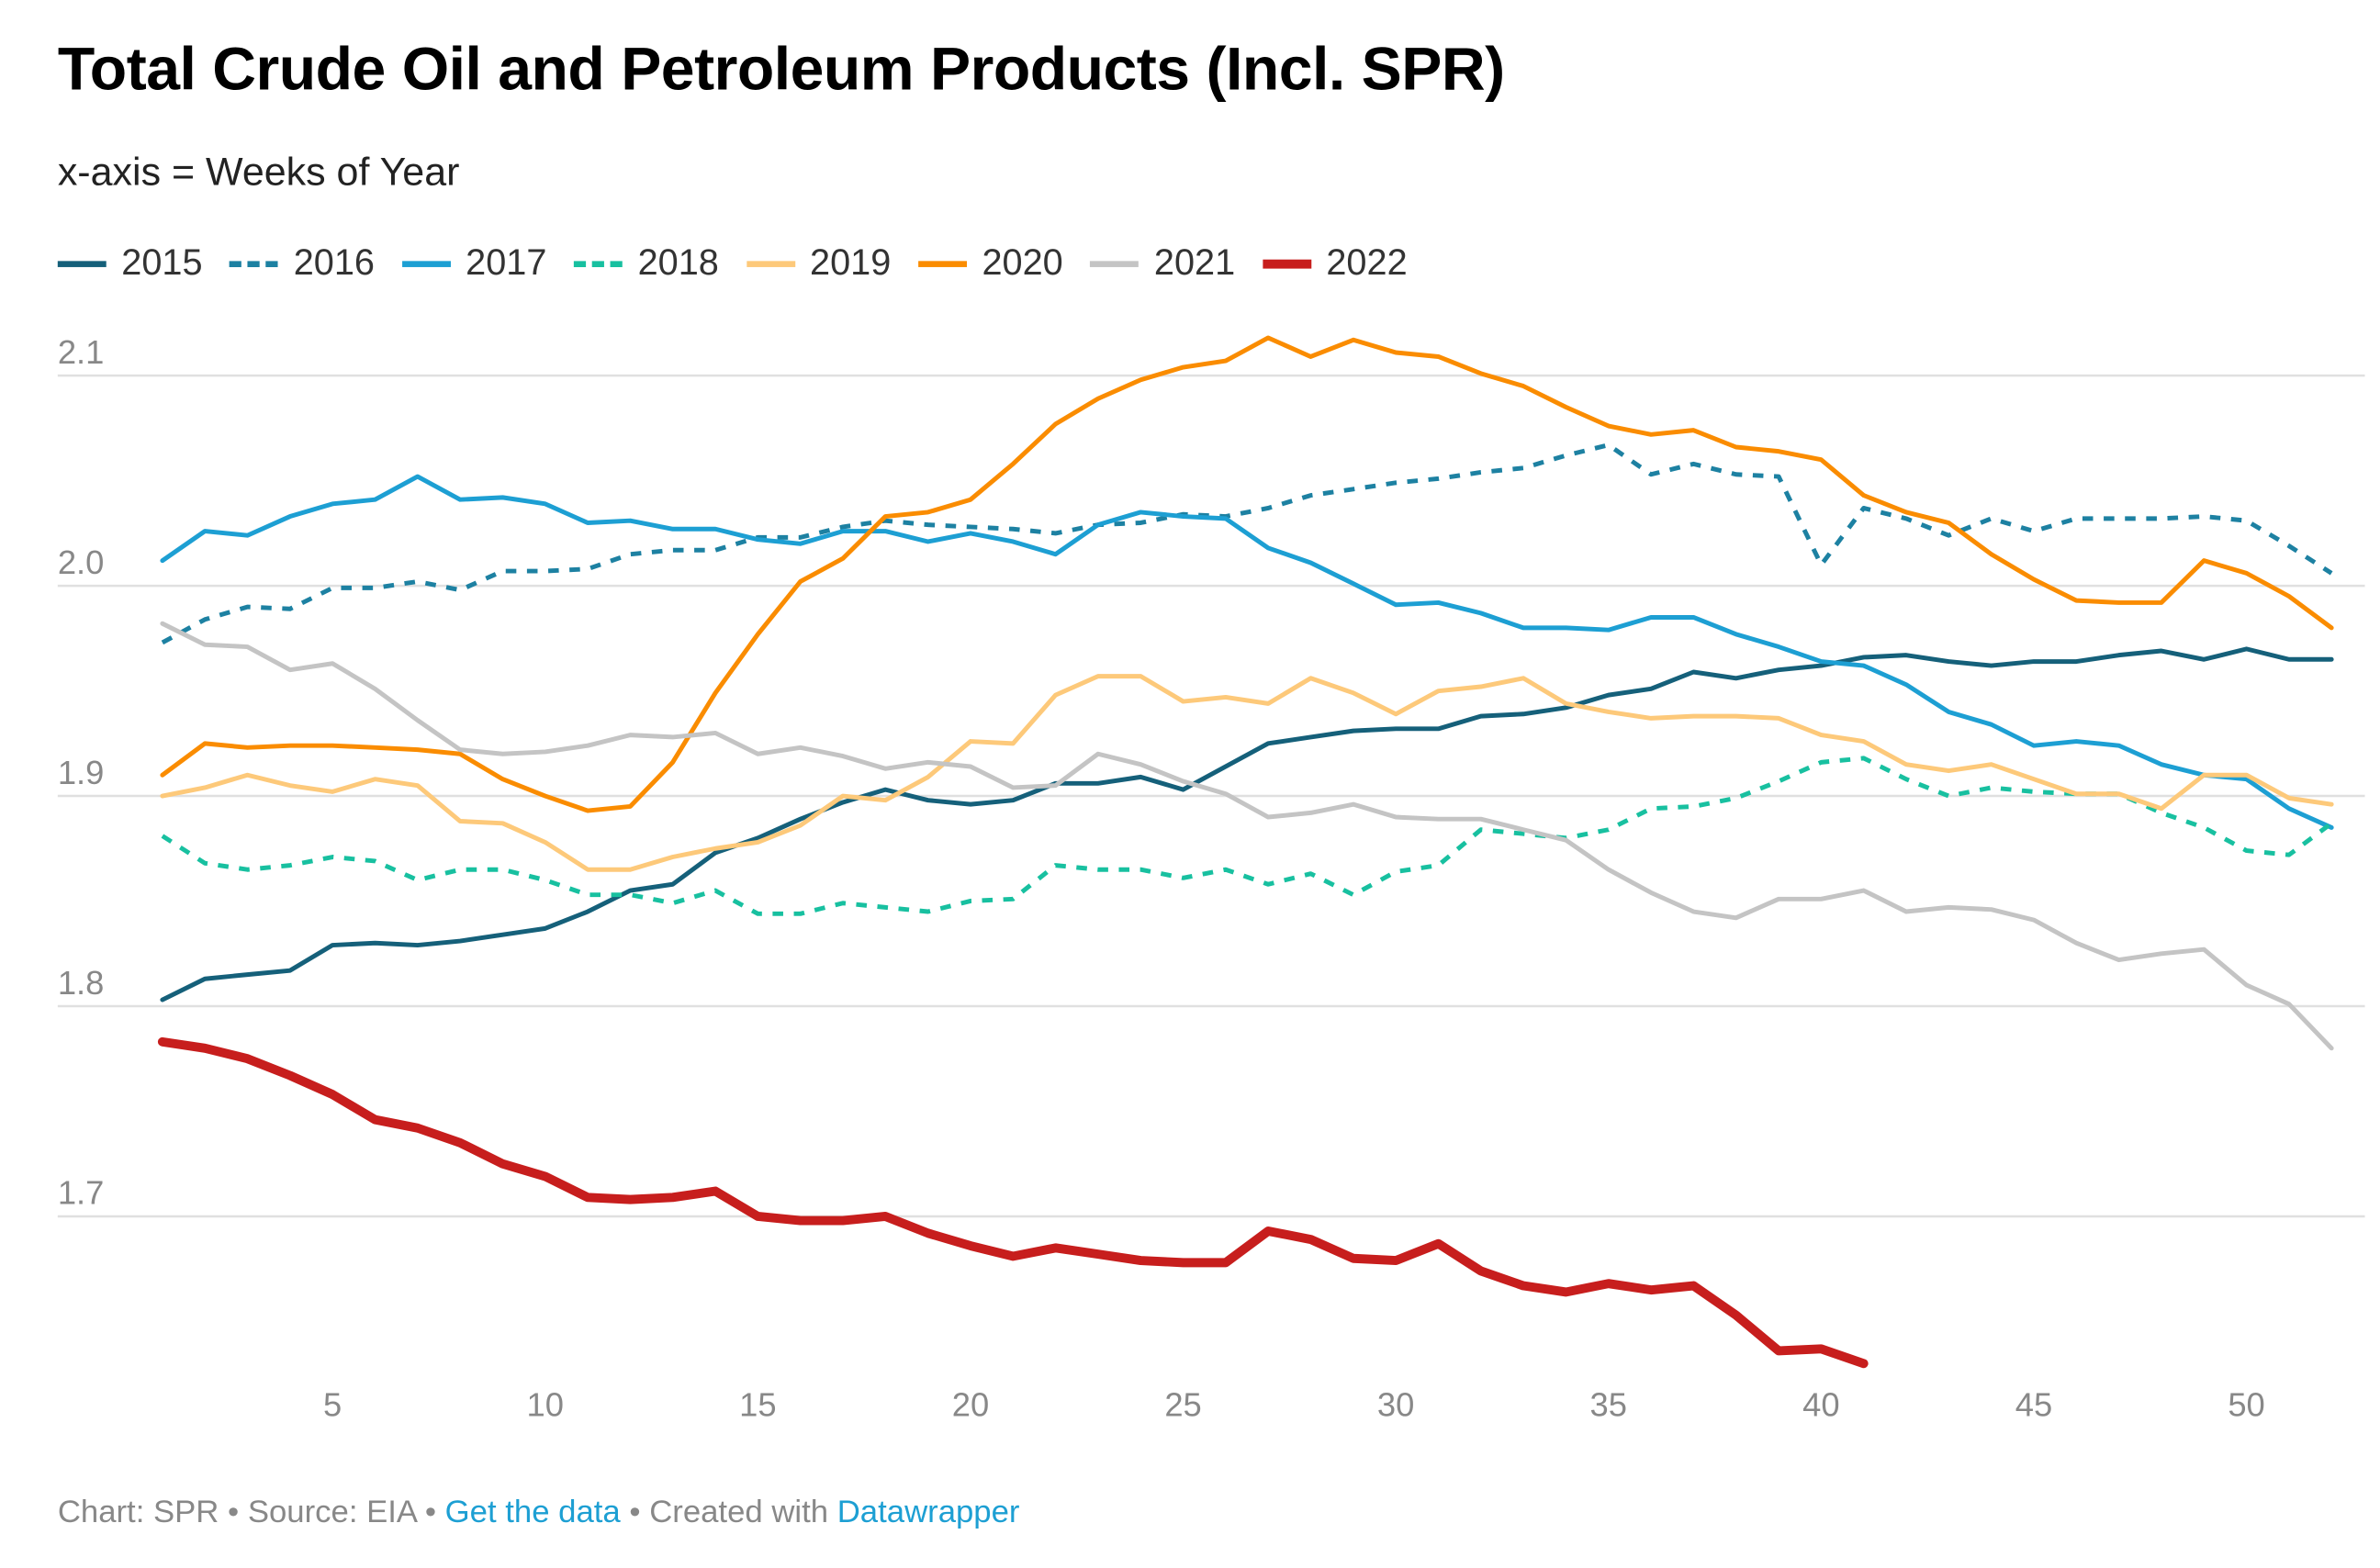 This screenshot has width=2380, height=1568. I want to click on x-tick-label: 10, so click(545, 1404).